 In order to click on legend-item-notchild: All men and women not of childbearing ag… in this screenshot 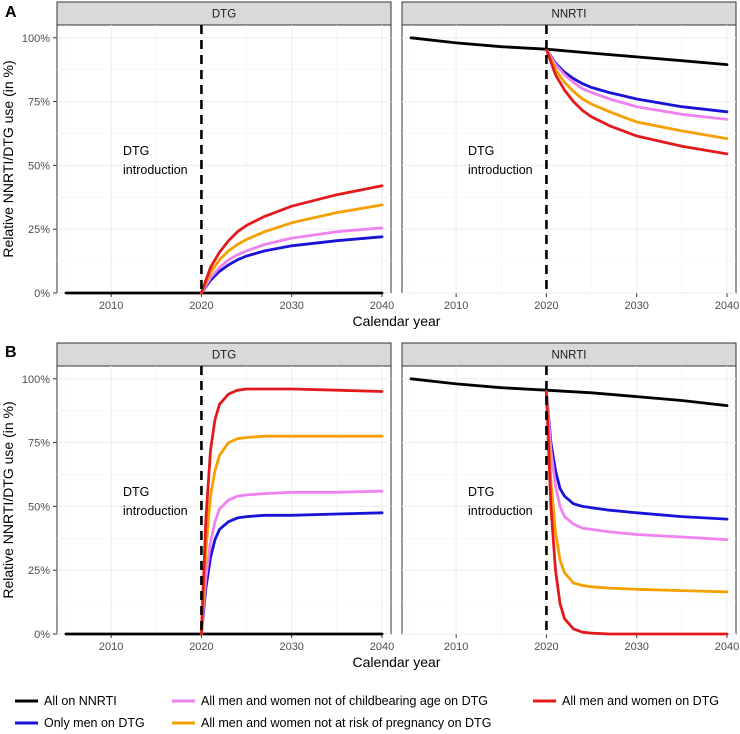, I will do `click(330, 701)`.